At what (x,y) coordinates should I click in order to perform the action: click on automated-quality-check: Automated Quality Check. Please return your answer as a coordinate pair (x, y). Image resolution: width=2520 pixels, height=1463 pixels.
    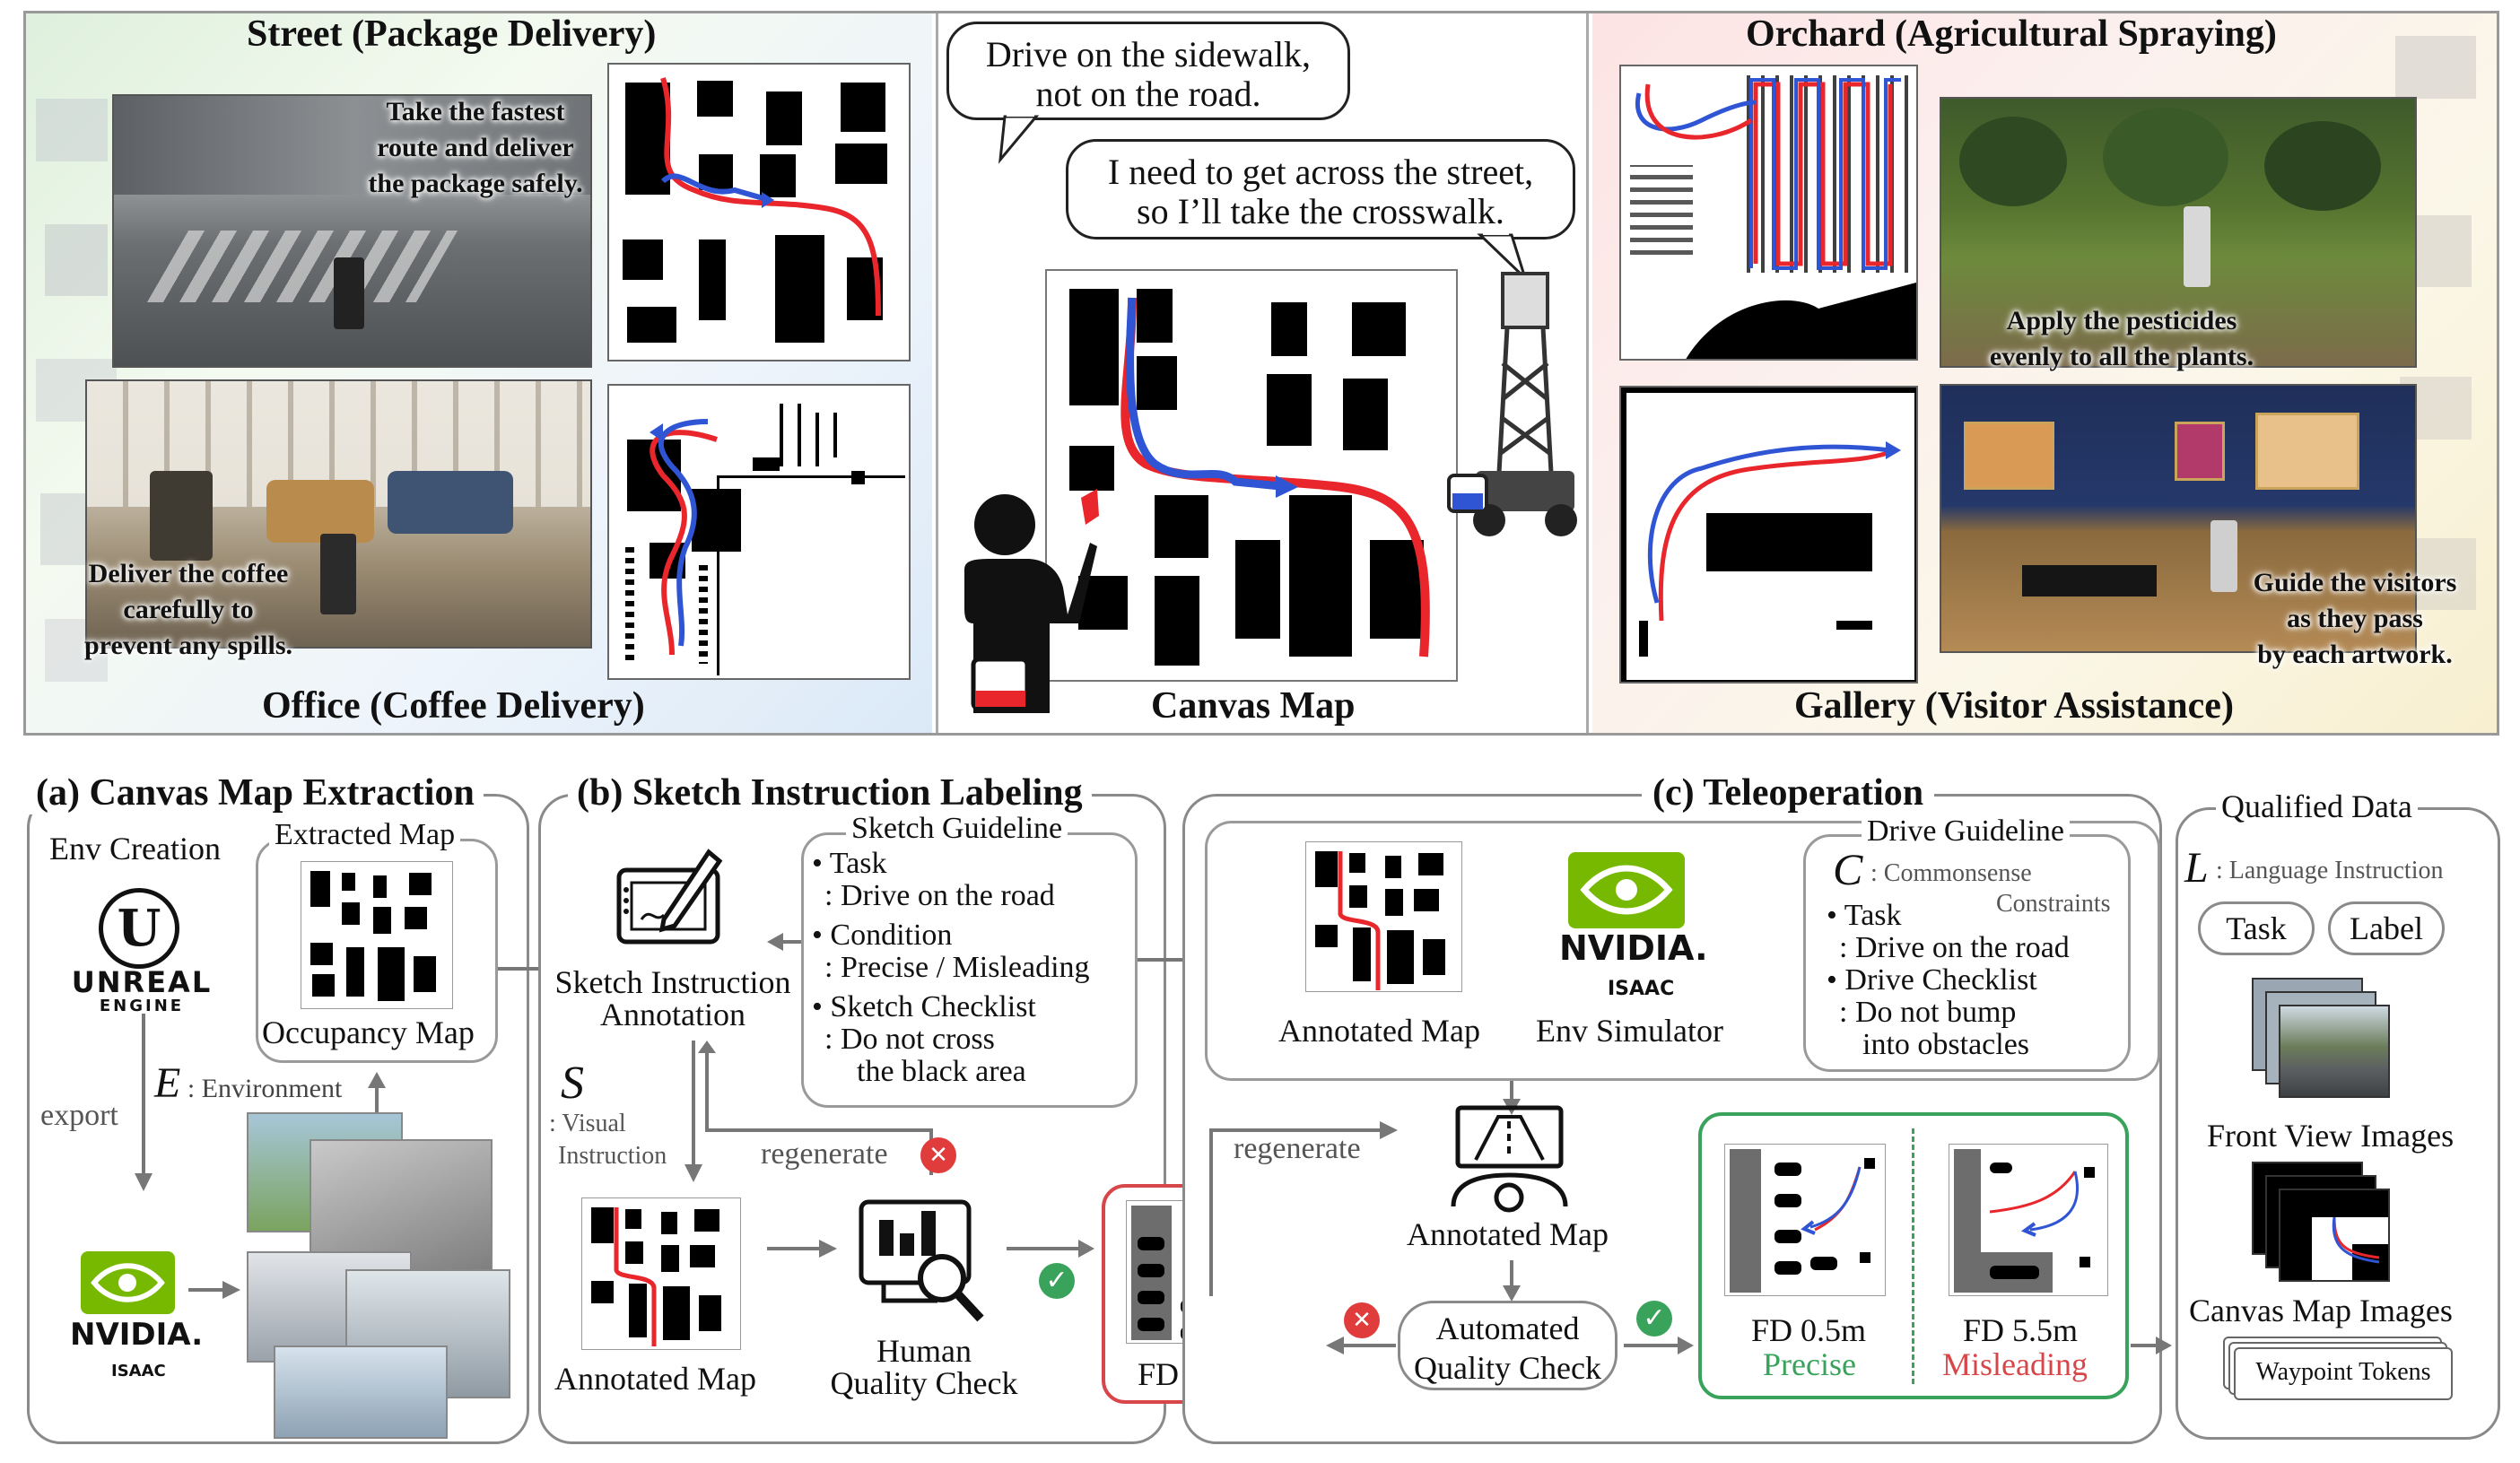
    Looking at the image, I should click on (1508, 1345).